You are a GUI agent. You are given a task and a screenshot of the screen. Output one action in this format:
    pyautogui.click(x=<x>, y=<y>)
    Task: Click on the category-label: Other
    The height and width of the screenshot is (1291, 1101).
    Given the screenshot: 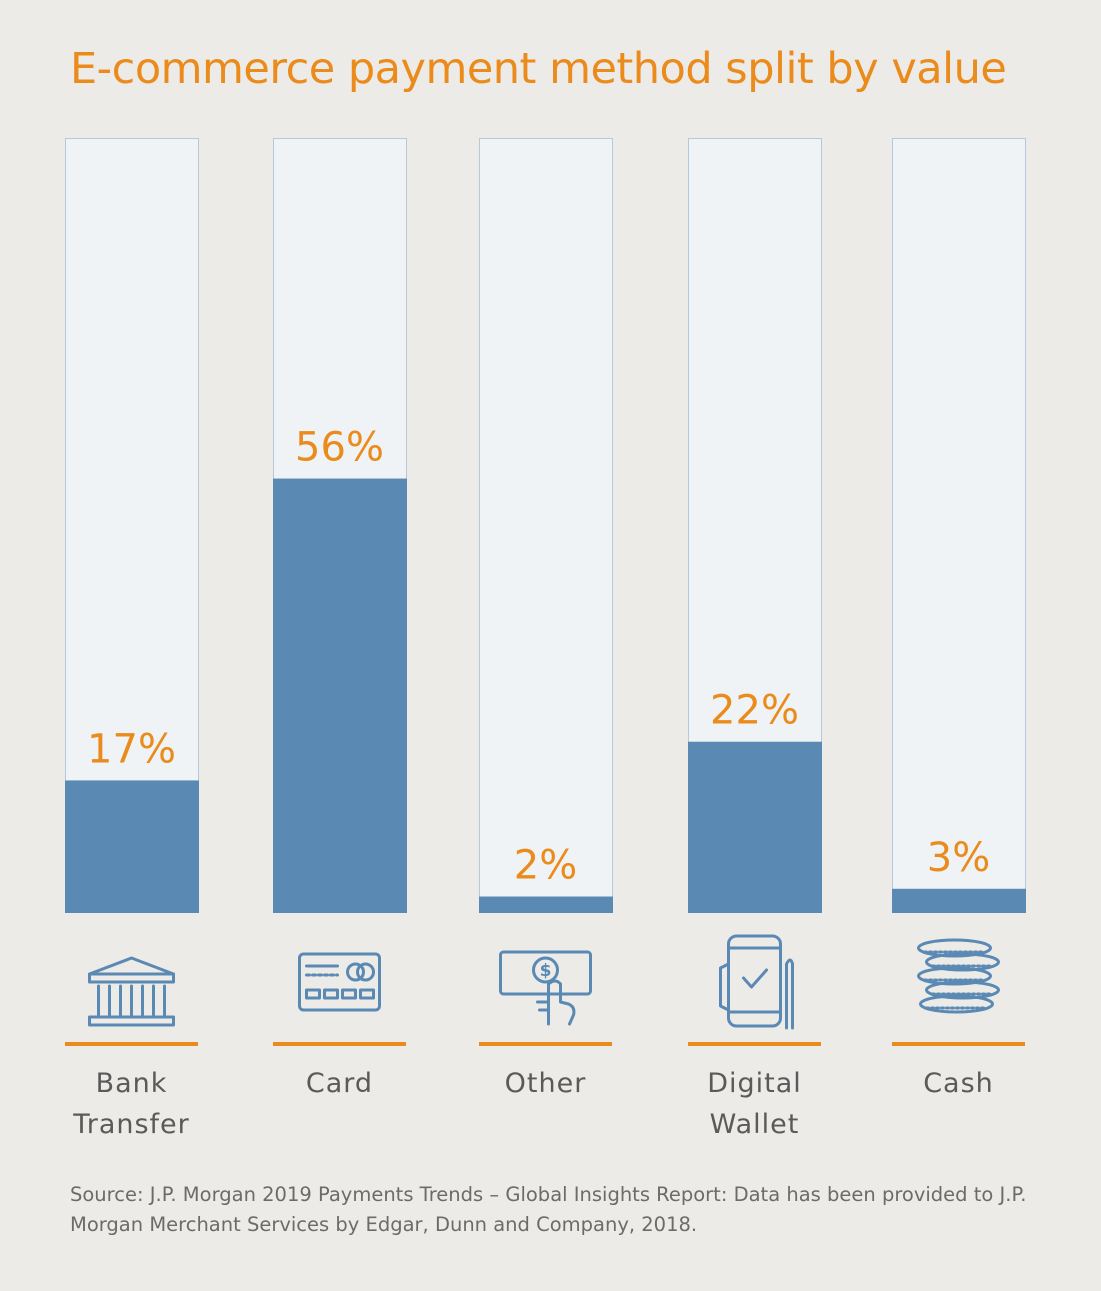 What is the action you would take?
    pyautogui.click(x=546, y=1083)
    